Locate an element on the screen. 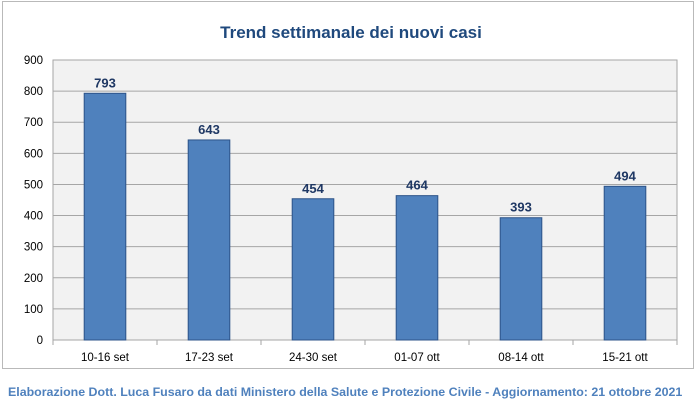 Image resolution: width=698 pixels, height=407 pixels. x-tick-label: 01-07 ott is located at coordinates (417, 358).